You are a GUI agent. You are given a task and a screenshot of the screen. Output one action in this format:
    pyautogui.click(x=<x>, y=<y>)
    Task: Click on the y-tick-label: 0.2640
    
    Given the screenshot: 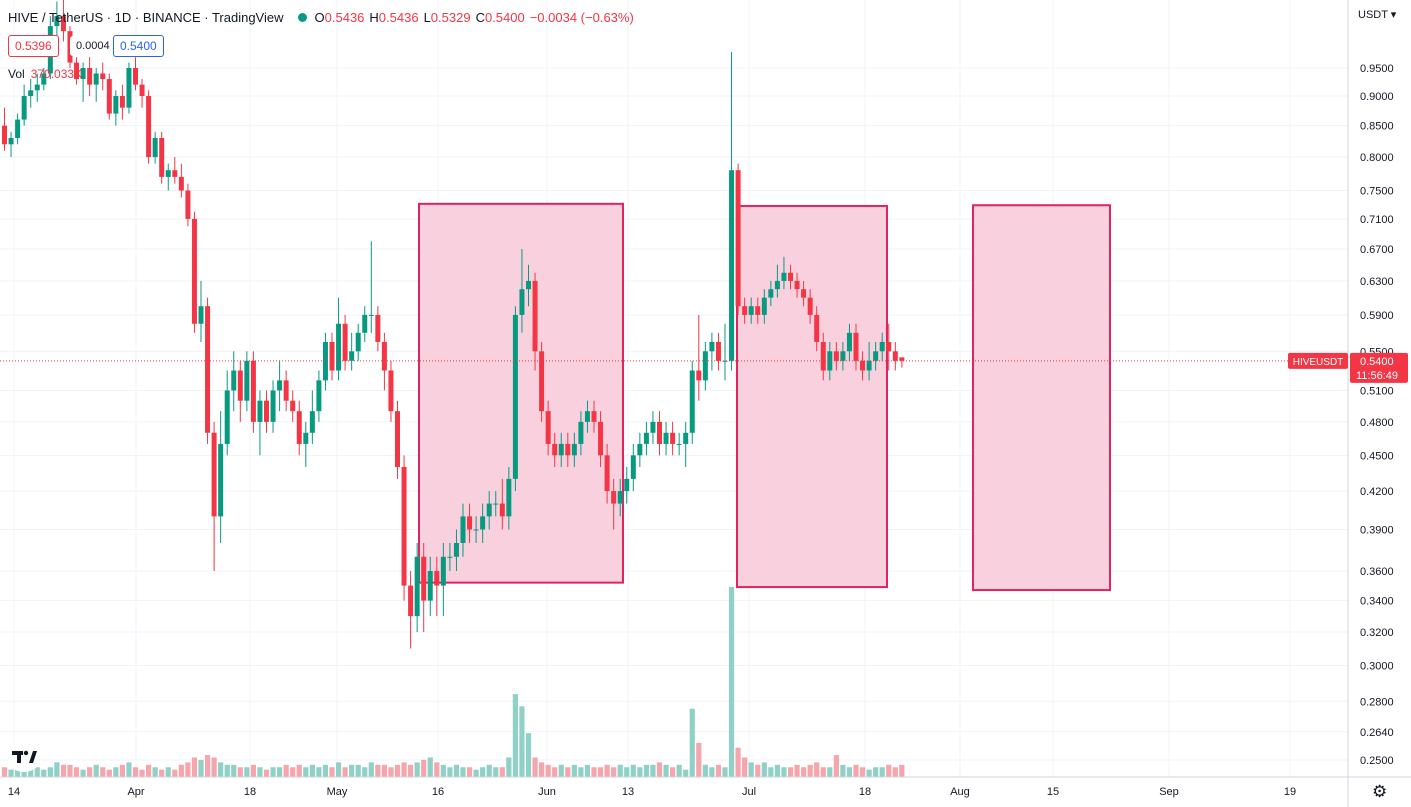 What is the action you would take?
    pyautogui.click(x=1377, y=733)
    